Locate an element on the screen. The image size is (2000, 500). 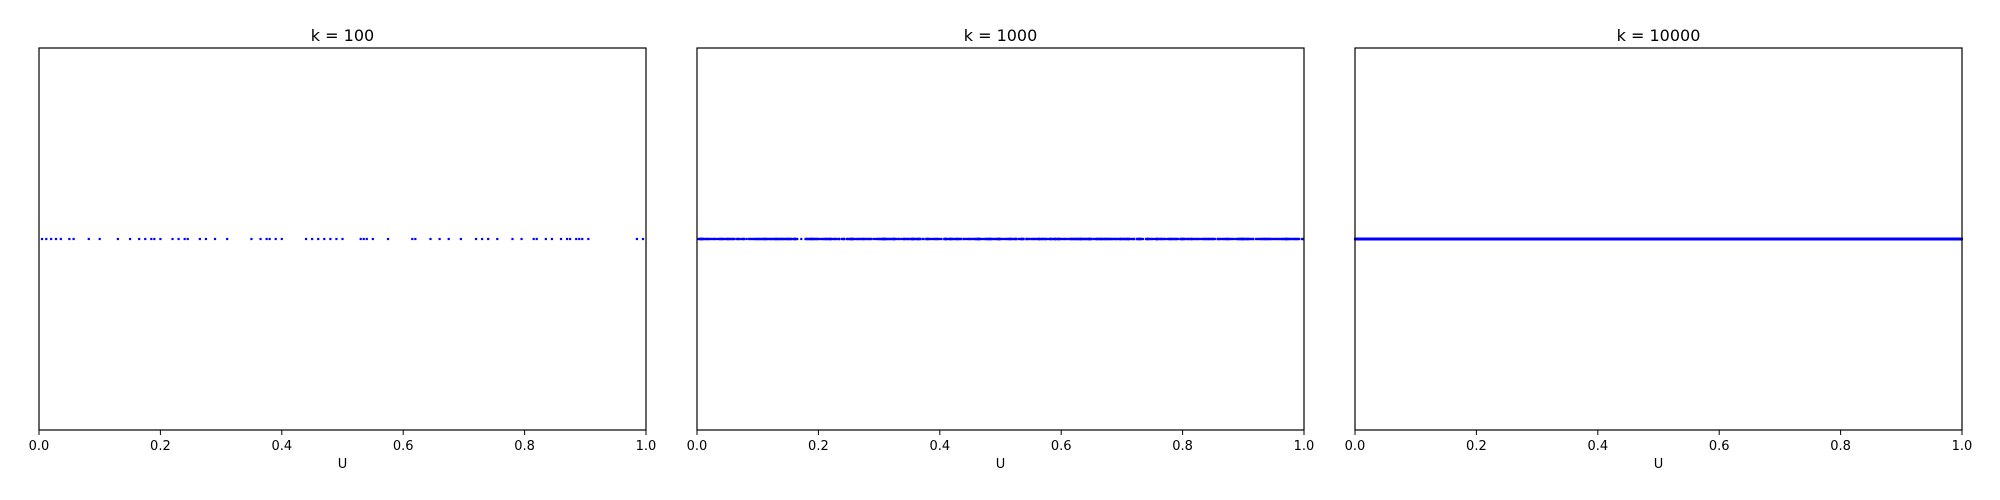
chart-title: k = 1000 is located at coordinates (1001, 35).